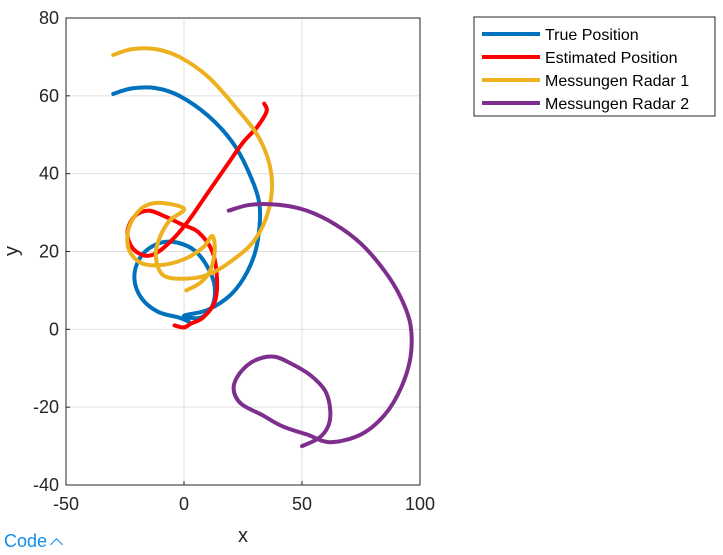 This screenshot has width=723, height=555. What do you see at coordinates (184, 504) in the screenshot?
I see `x-tick-label: 0` at bounding box center [184, 504].